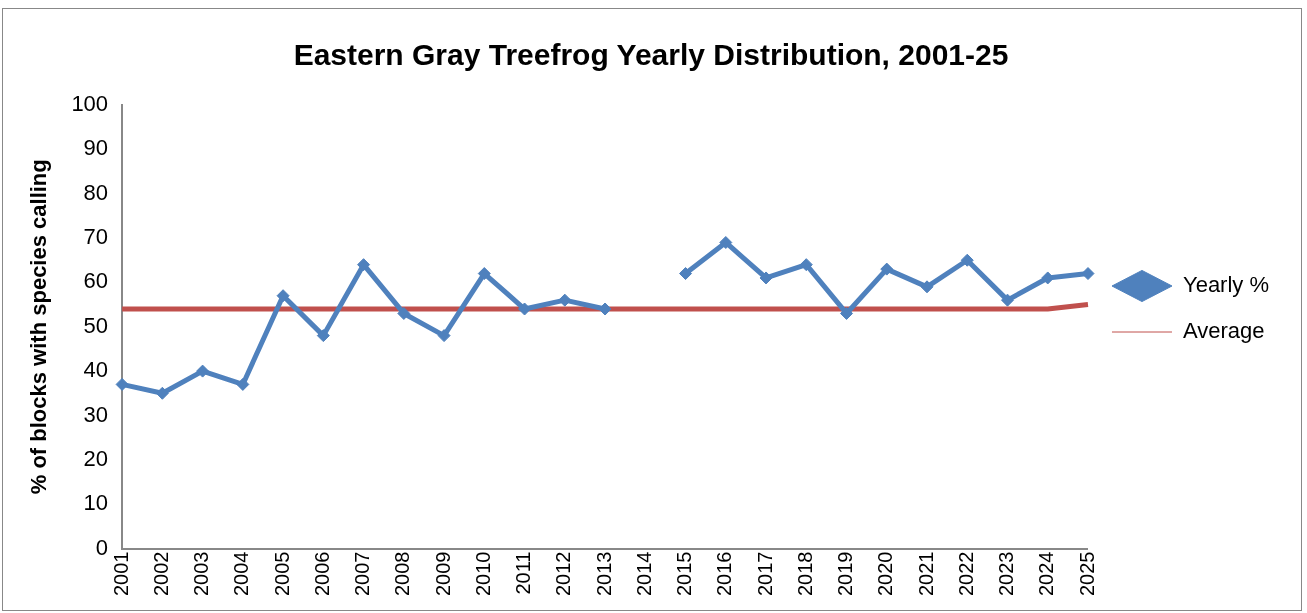  What do you see at coordinates (281, 574) in the screenshot?
I see `x-tick-label: 2005` at bounding box center [281, 574].